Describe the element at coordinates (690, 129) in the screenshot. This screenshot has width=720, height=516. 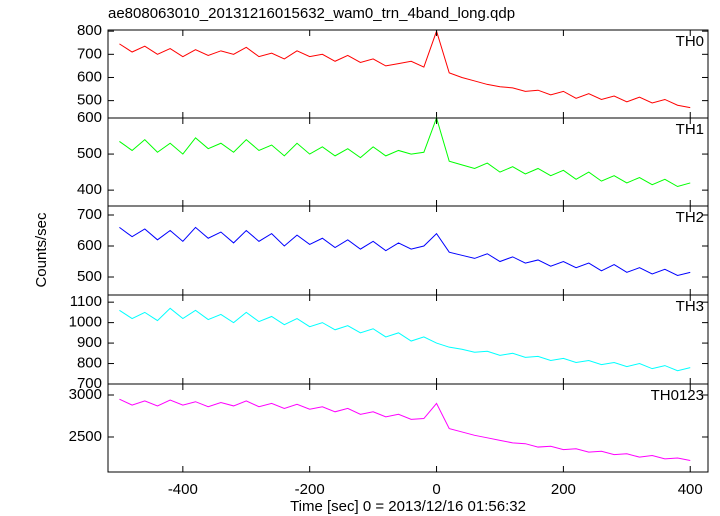
I see `legend-label: TH1` at that location.